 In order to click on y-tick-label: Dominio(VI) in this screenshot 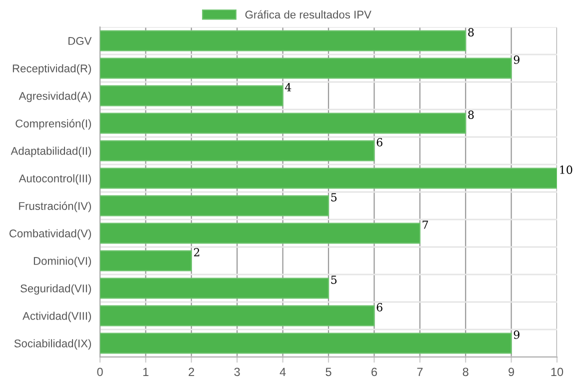, I will do `click(62, 262)`.